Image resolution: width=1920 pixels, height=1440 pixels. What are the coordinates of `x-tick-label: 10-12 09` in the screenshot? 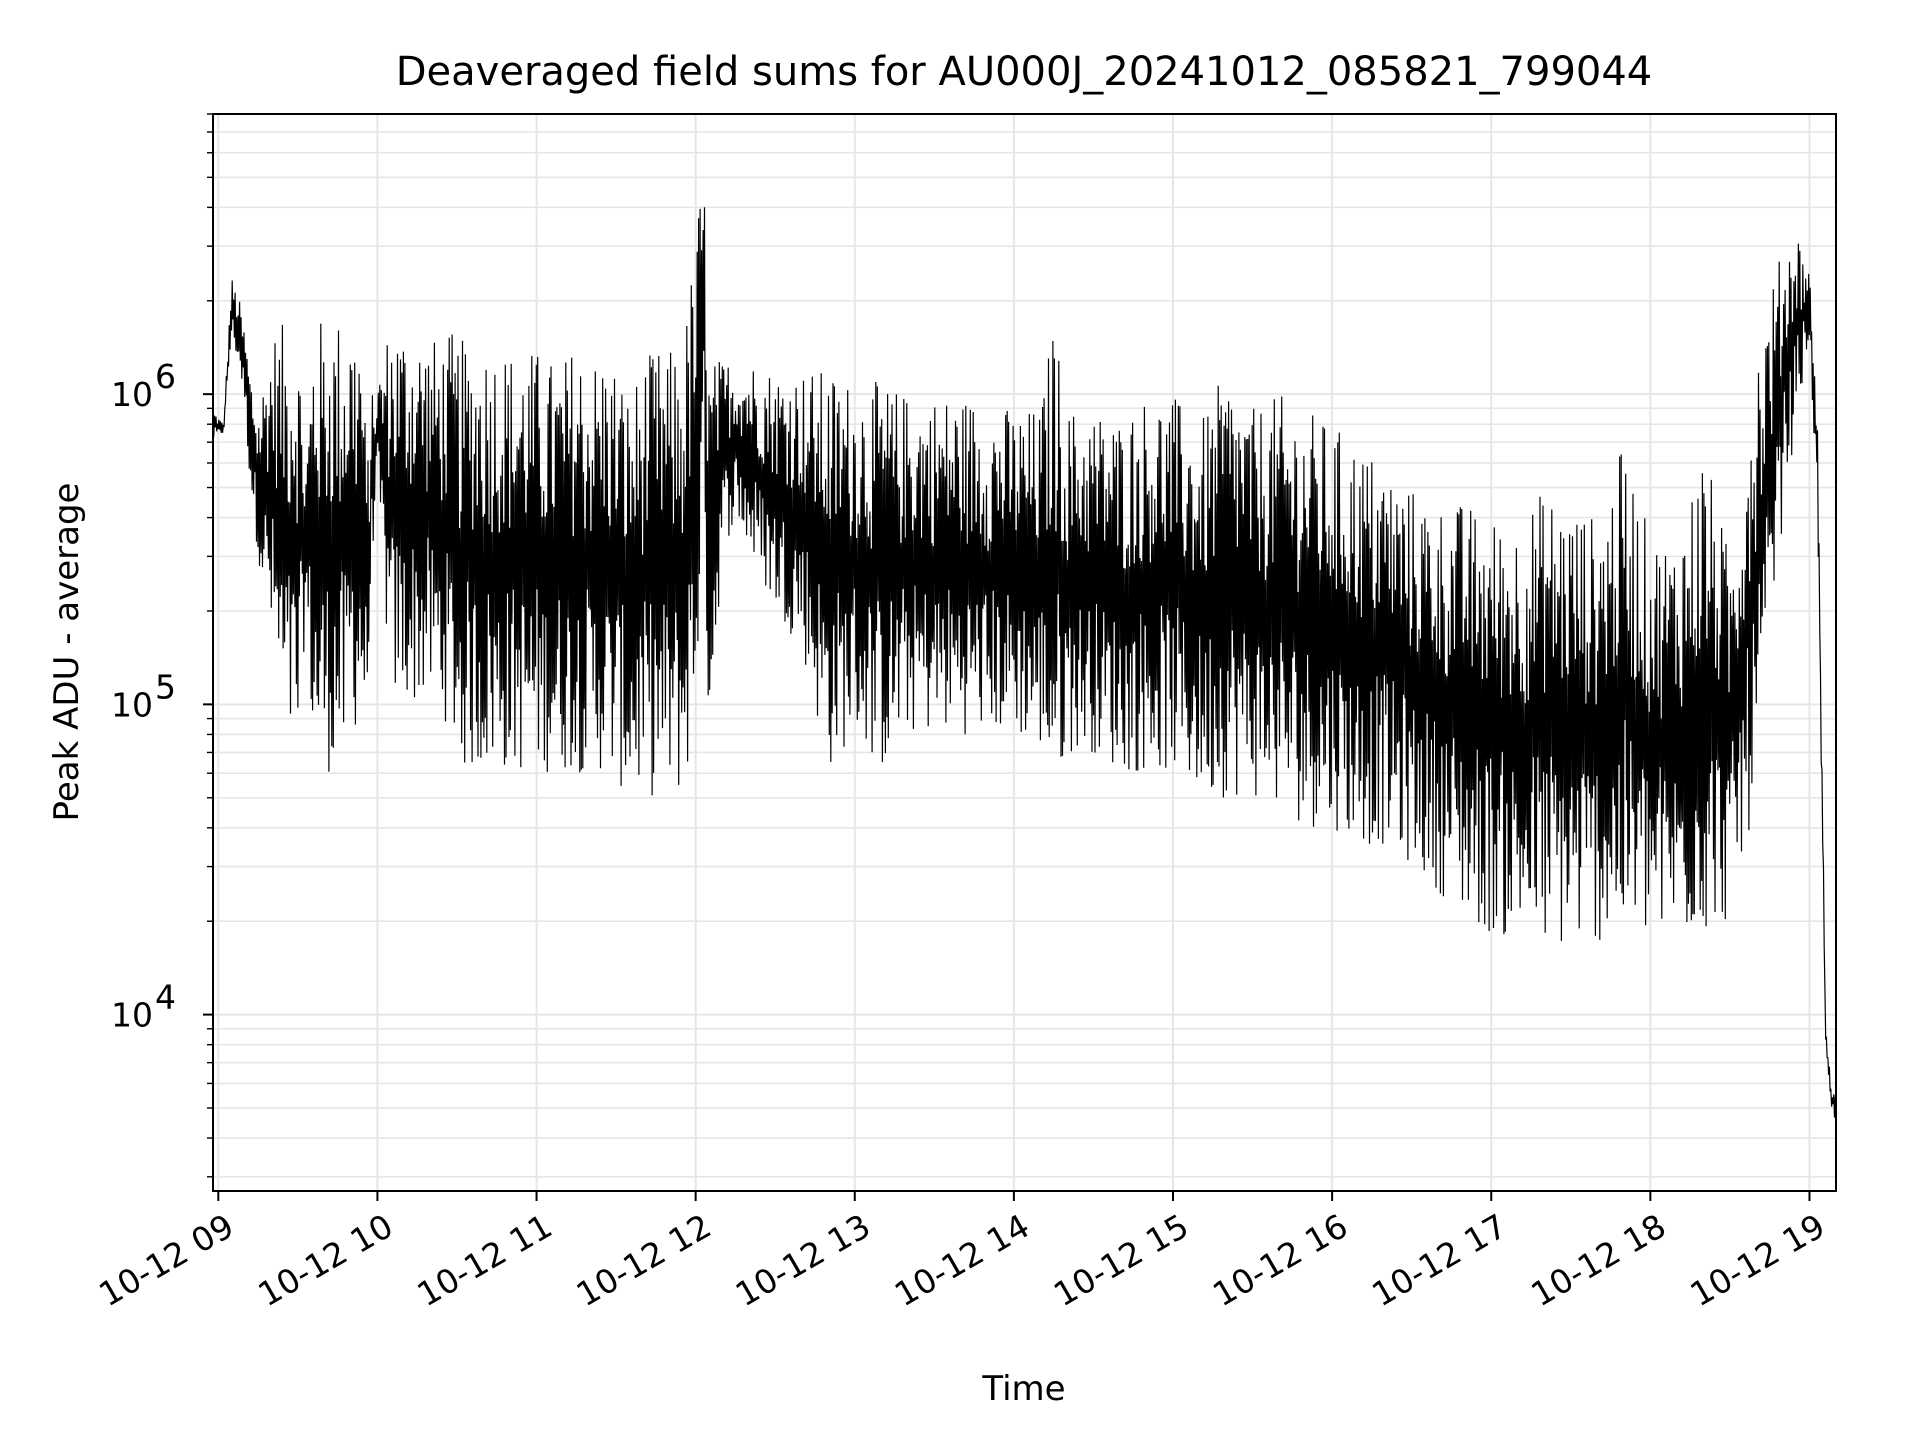 It's located at (166, 1260).